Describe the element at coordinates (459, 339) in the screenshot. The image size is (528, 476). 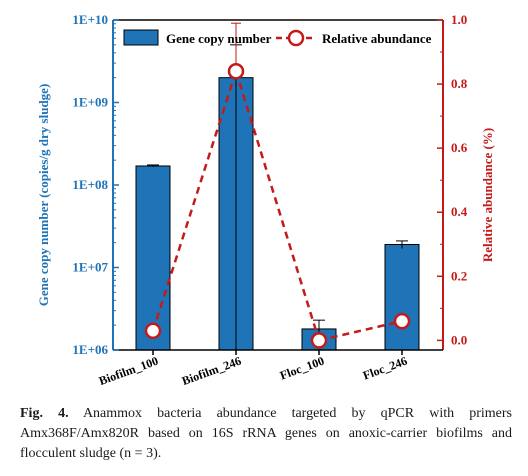
I see `right-tick-label: 0.0` at that location.